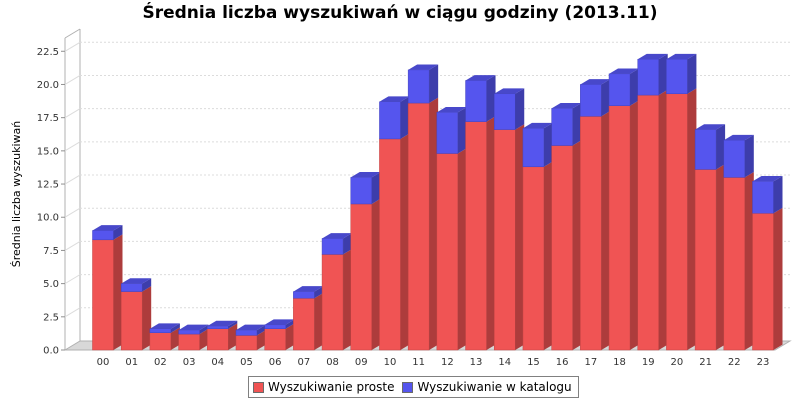 This screenshot has width=800, height=400. I want to click on x-tick-label-12: 12, so click(447, 362).